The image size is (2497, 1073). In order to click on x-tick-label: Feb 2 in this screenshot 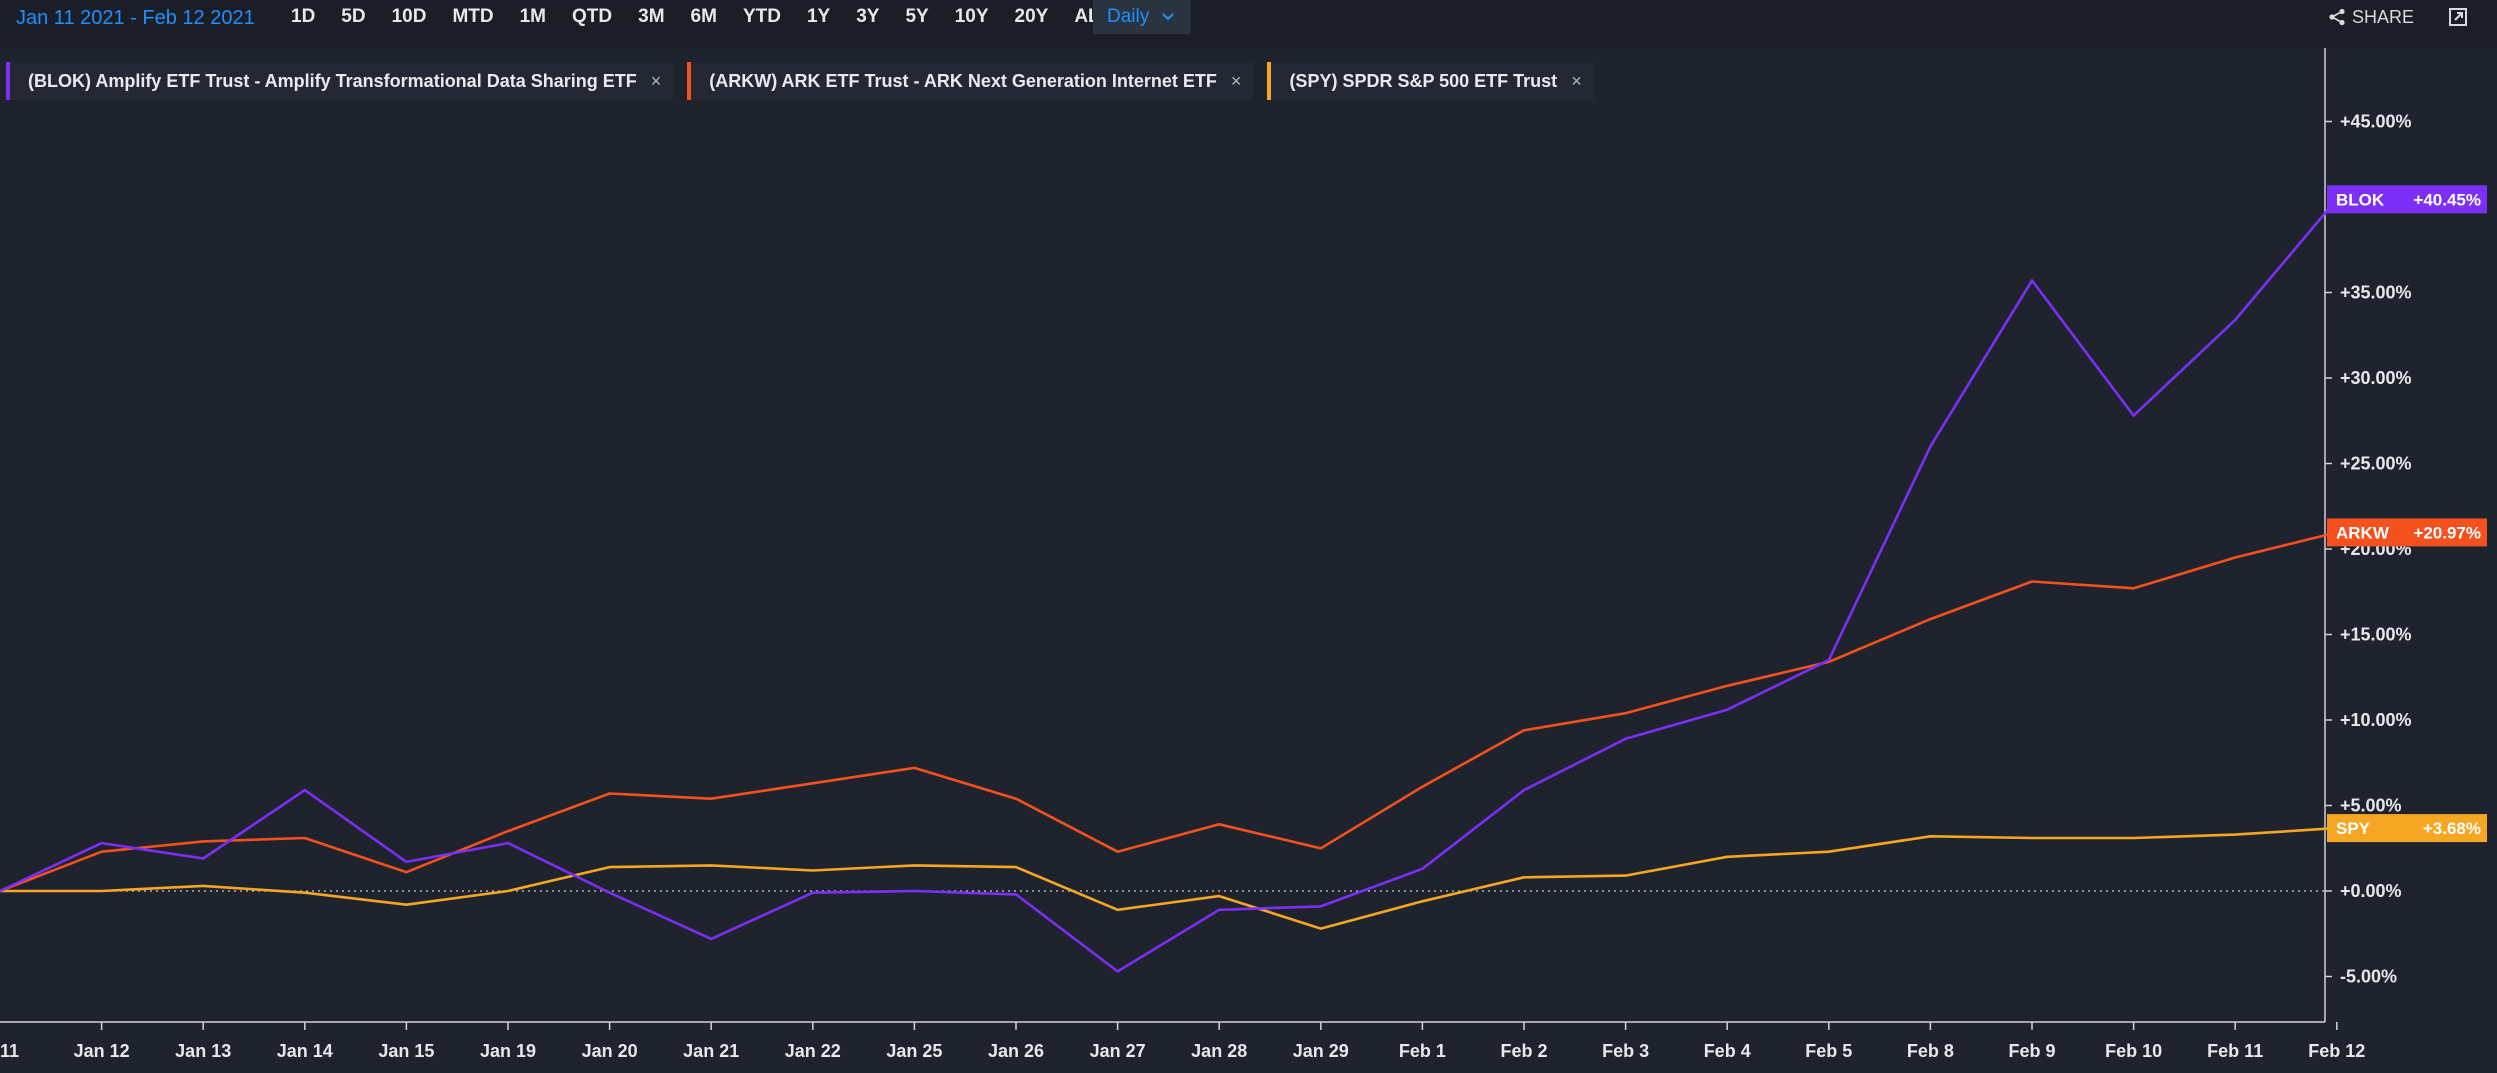, I will do `click(1523, 1051)`.